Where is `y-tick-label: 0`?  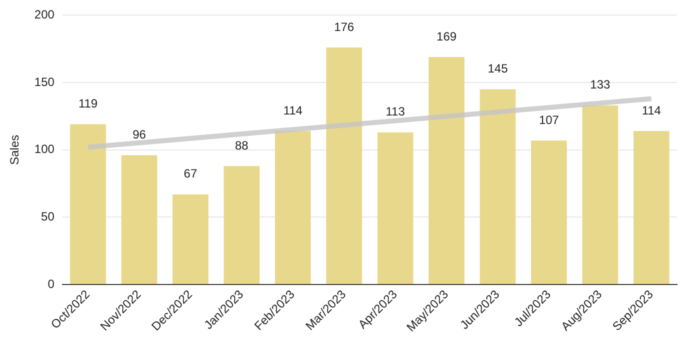
y-tick-label: 0 is located at coordinates (51, 283).